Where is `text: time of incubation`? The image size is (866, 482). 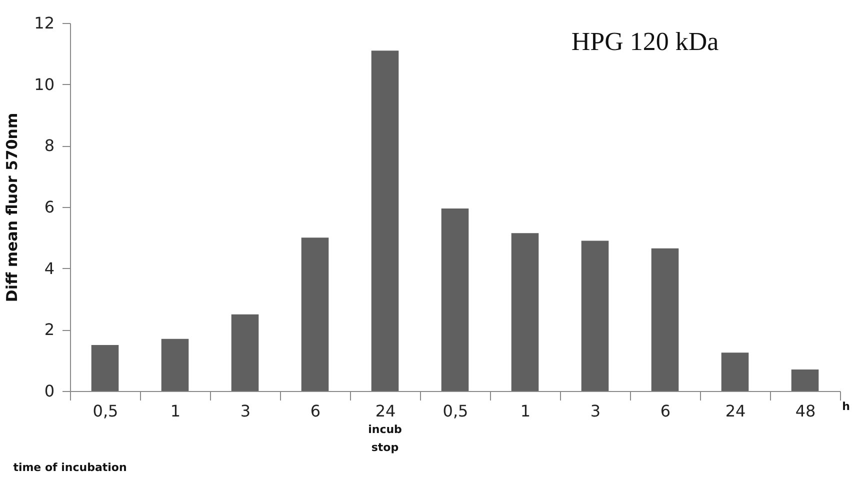
text: time of incubation is located at coordinates (70, 467).